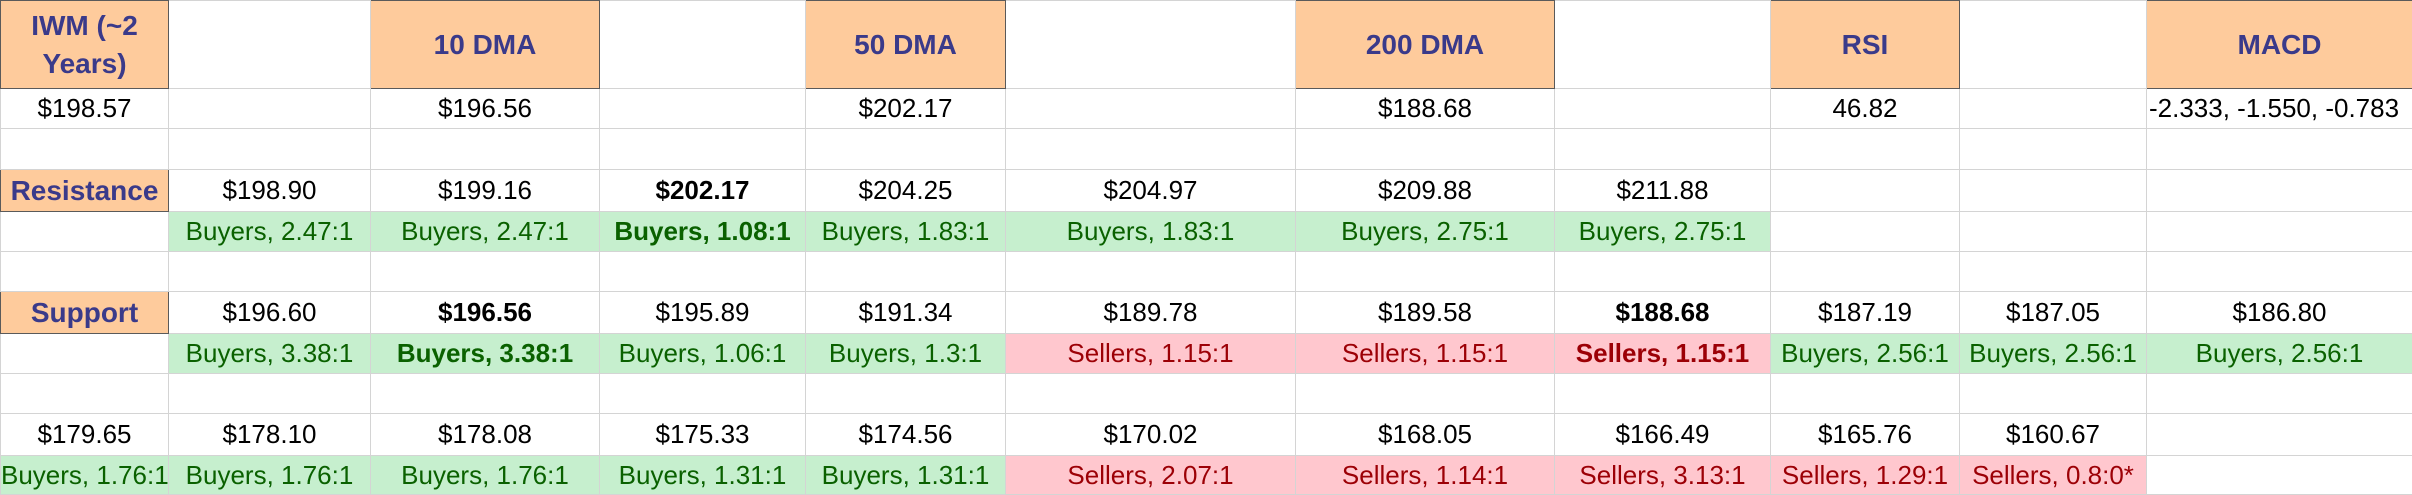 The height and width of the screenshot is (495, 2412). Describe the element at coordinates (1151, 435) in the screenshot. I see `lower-support-level: $170.02` at that location.